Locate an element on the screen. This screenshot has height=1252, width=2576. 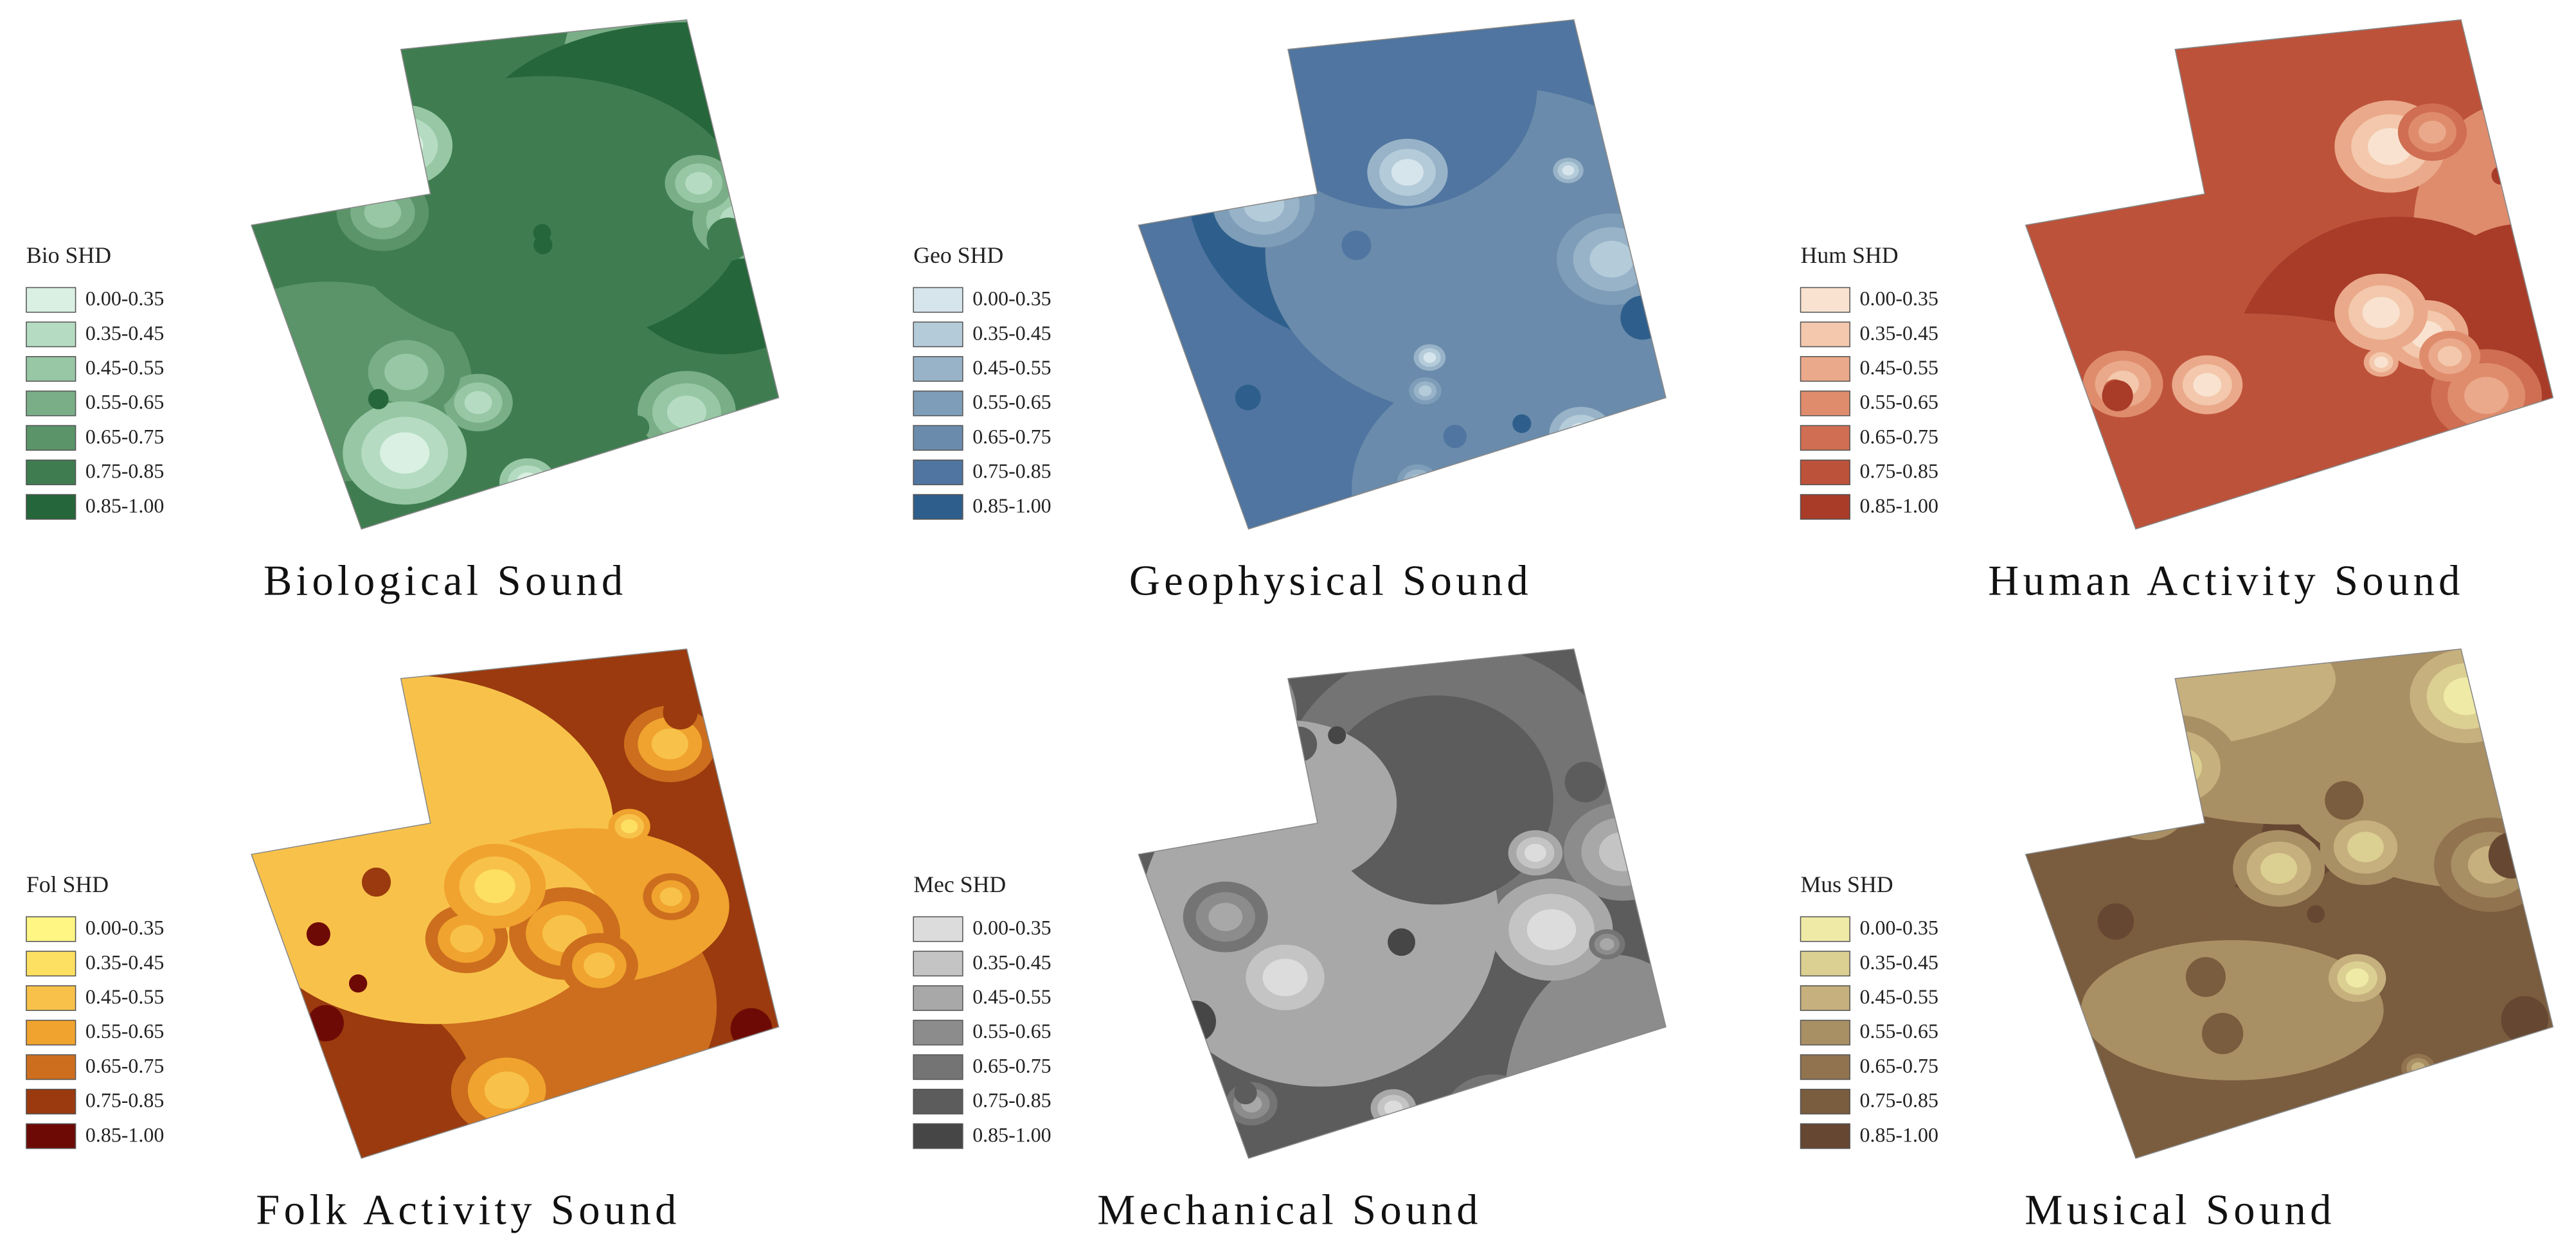
contour-layer is located at coordinates (1402, 903).